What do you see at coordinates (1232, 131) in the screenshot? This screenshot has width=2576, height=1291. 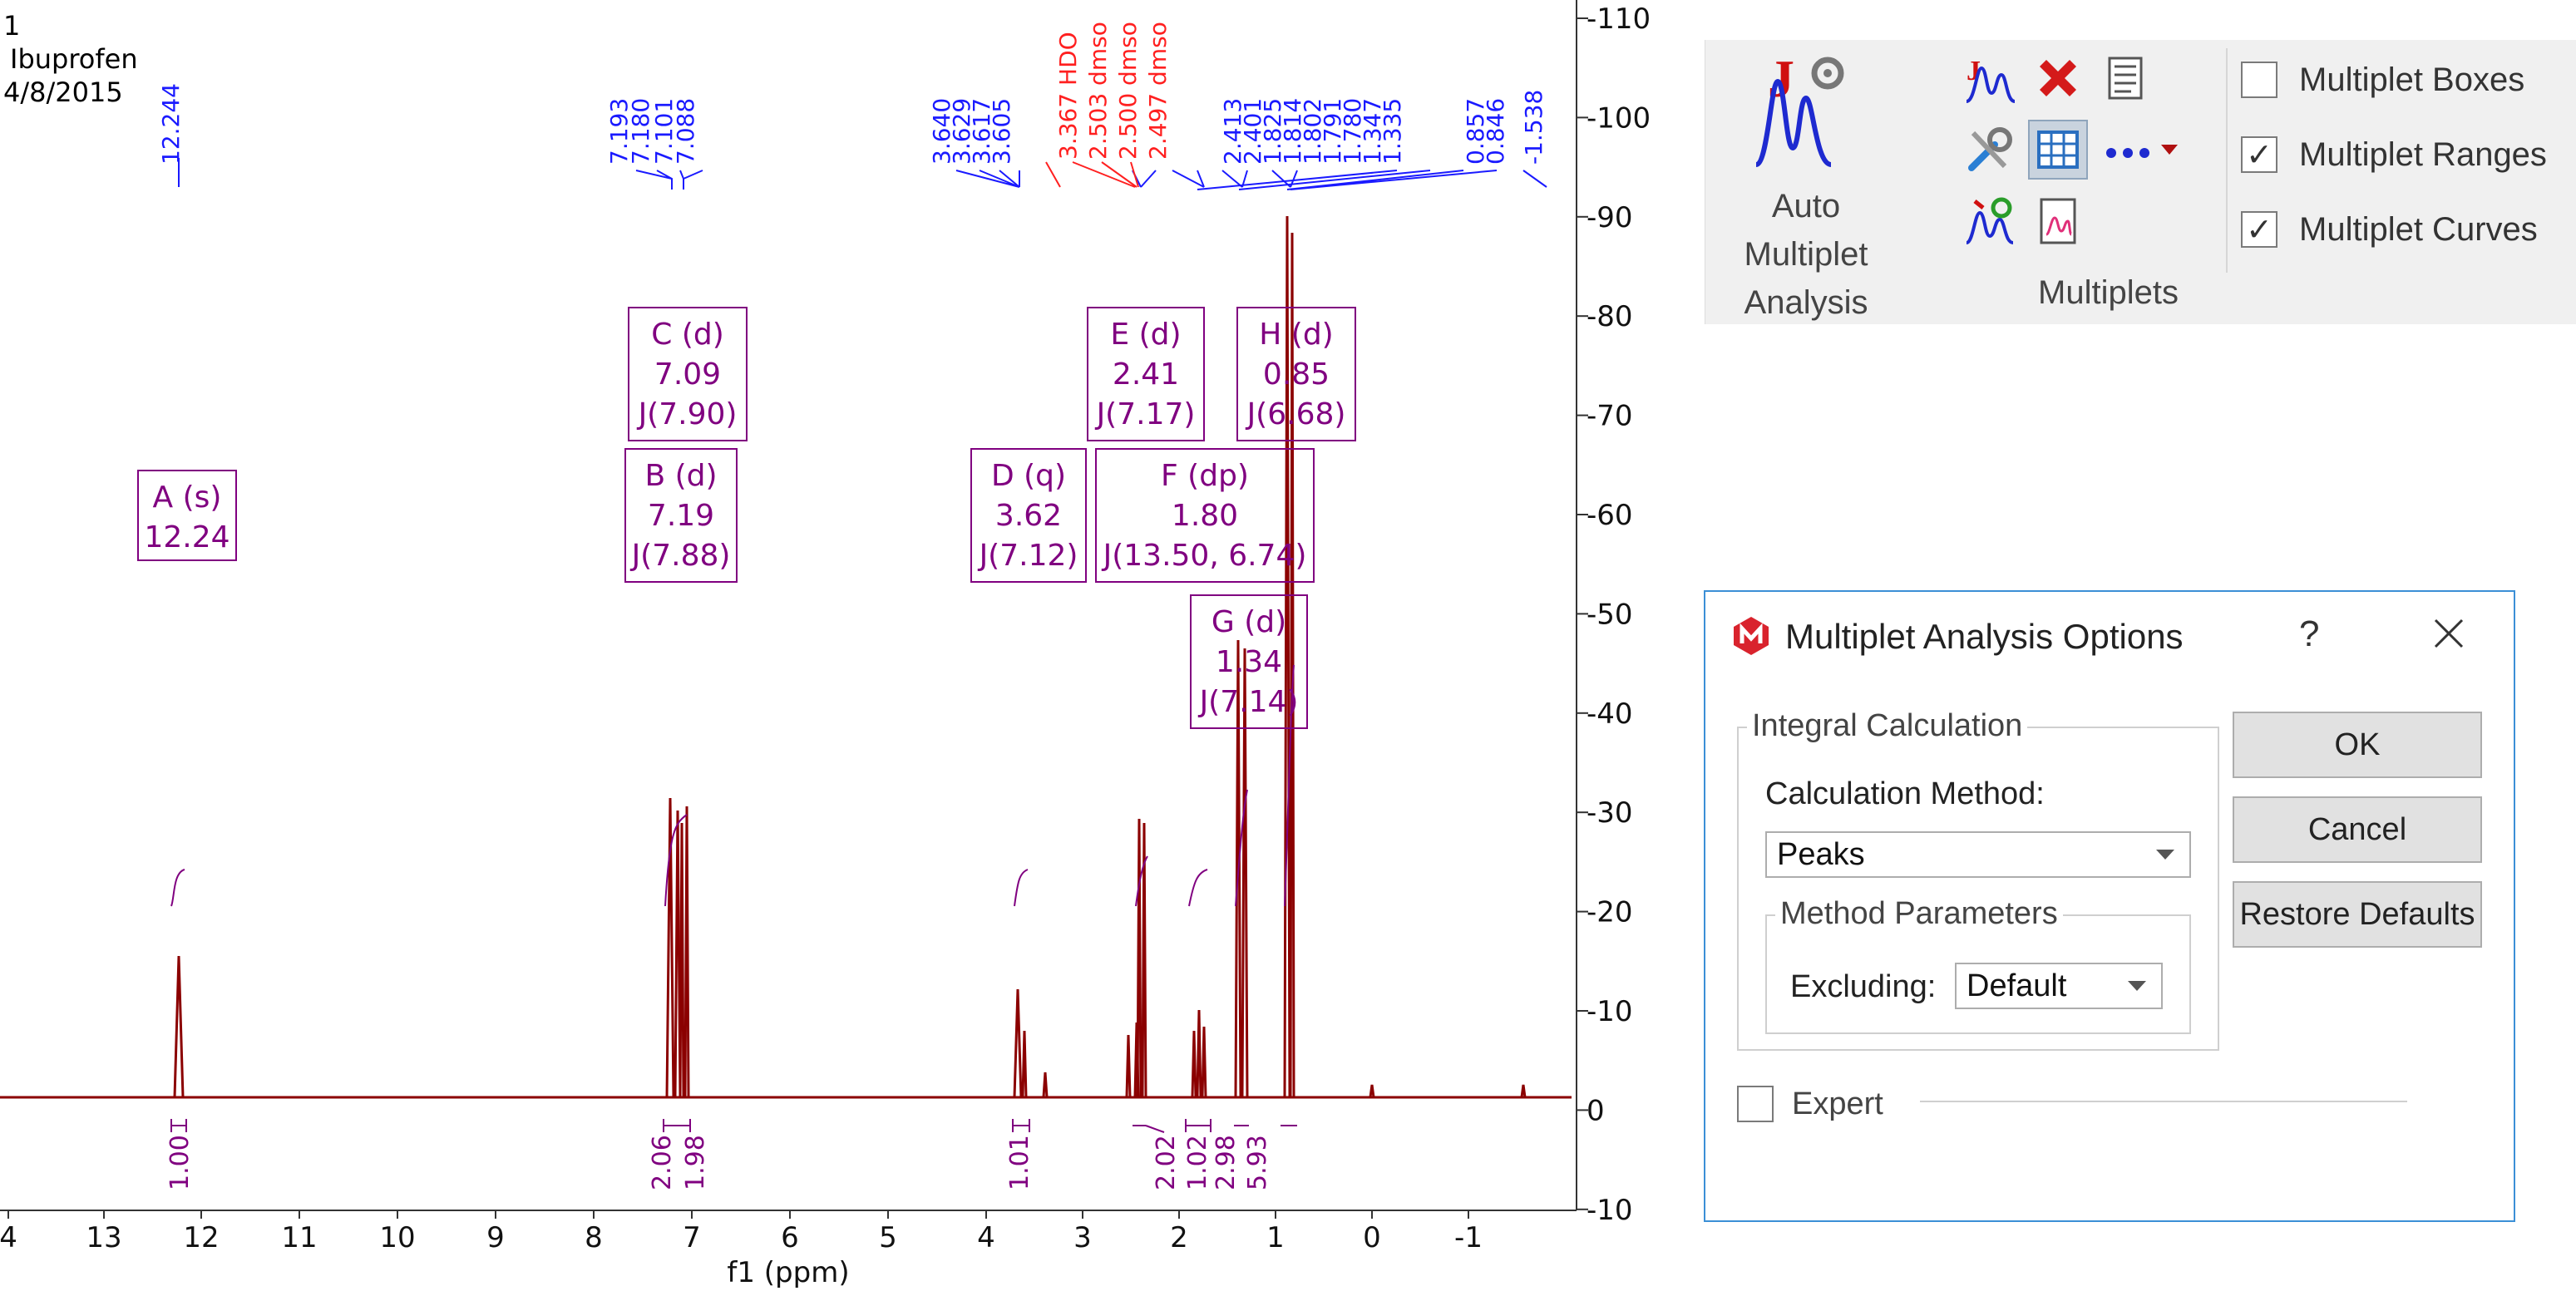 I see `peak-label: 2.413` at bounding box center [1232, 131].